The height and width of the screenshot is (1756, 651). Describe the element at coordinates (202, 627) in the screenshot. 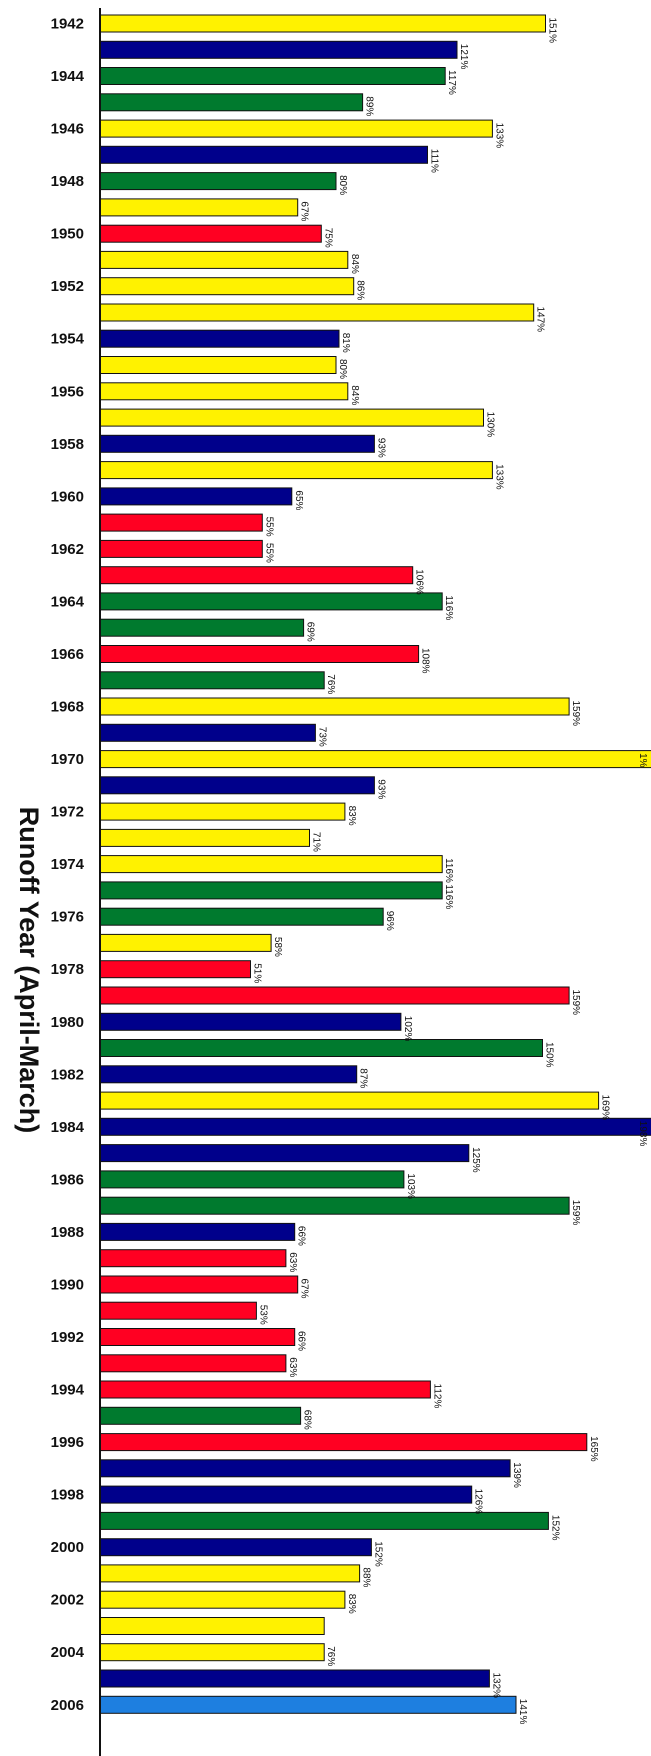

I see `bar-1965` at that location.